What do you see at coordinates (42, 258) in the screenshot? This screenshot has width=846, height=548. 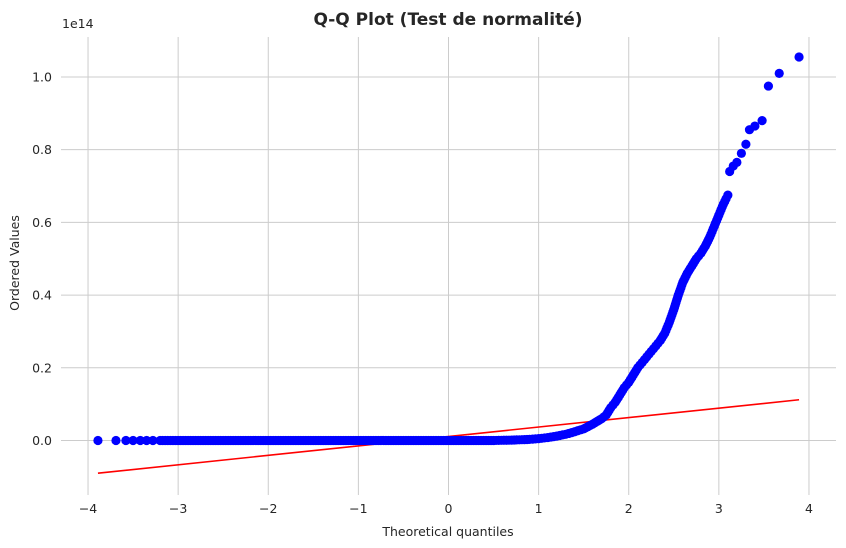 I see `y-tick-labels: 0.0 0.2 0.4 0.6 0.8 1.0` at bounding box center [42, 258].